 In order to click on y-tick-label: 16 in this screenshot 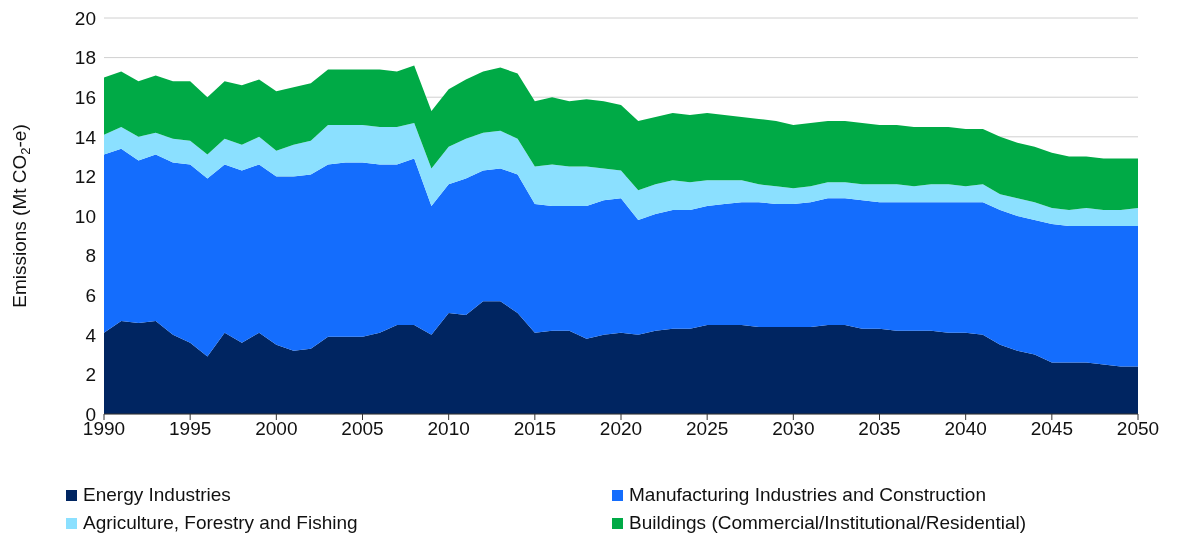, I will do `click(85, 97)`.